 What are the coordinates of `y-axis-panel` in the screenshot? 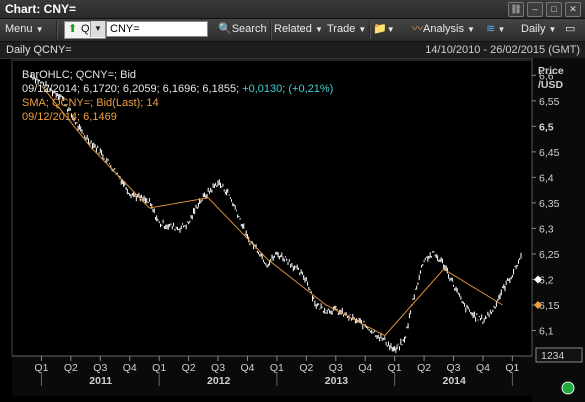 It's located at (558, 230).